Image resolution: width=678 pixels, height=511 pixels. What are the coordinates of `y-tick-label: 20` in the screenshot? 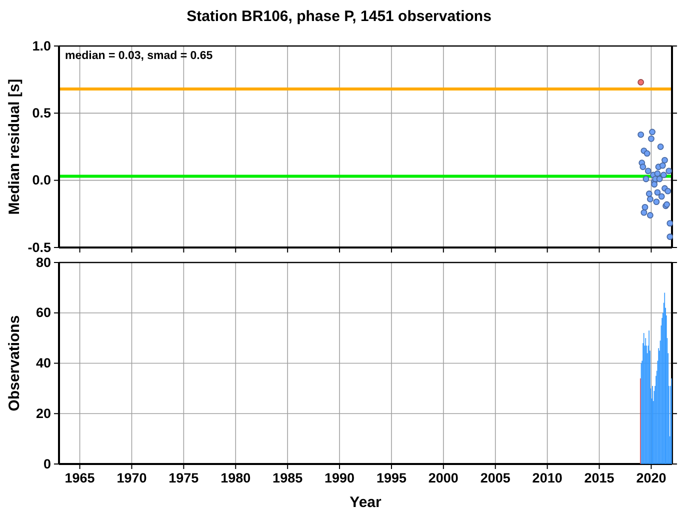 It's located at (43, 413).